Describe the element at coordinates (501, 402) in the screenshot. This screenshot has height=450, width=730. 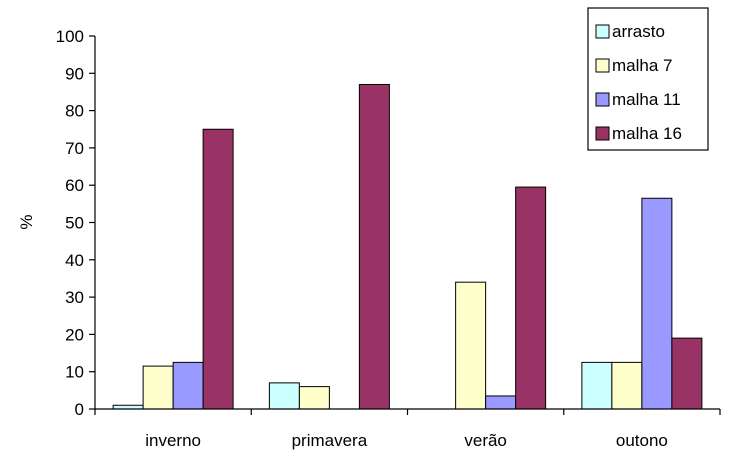
I see `bar-malha-11-verão` at that location.